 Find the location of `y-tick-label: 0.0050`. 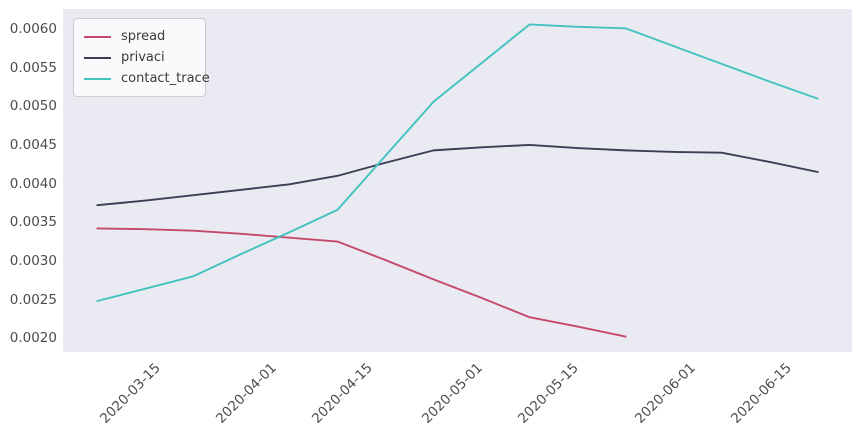

y-tick-label: 0.0050 is located at coordinates (33, 106).